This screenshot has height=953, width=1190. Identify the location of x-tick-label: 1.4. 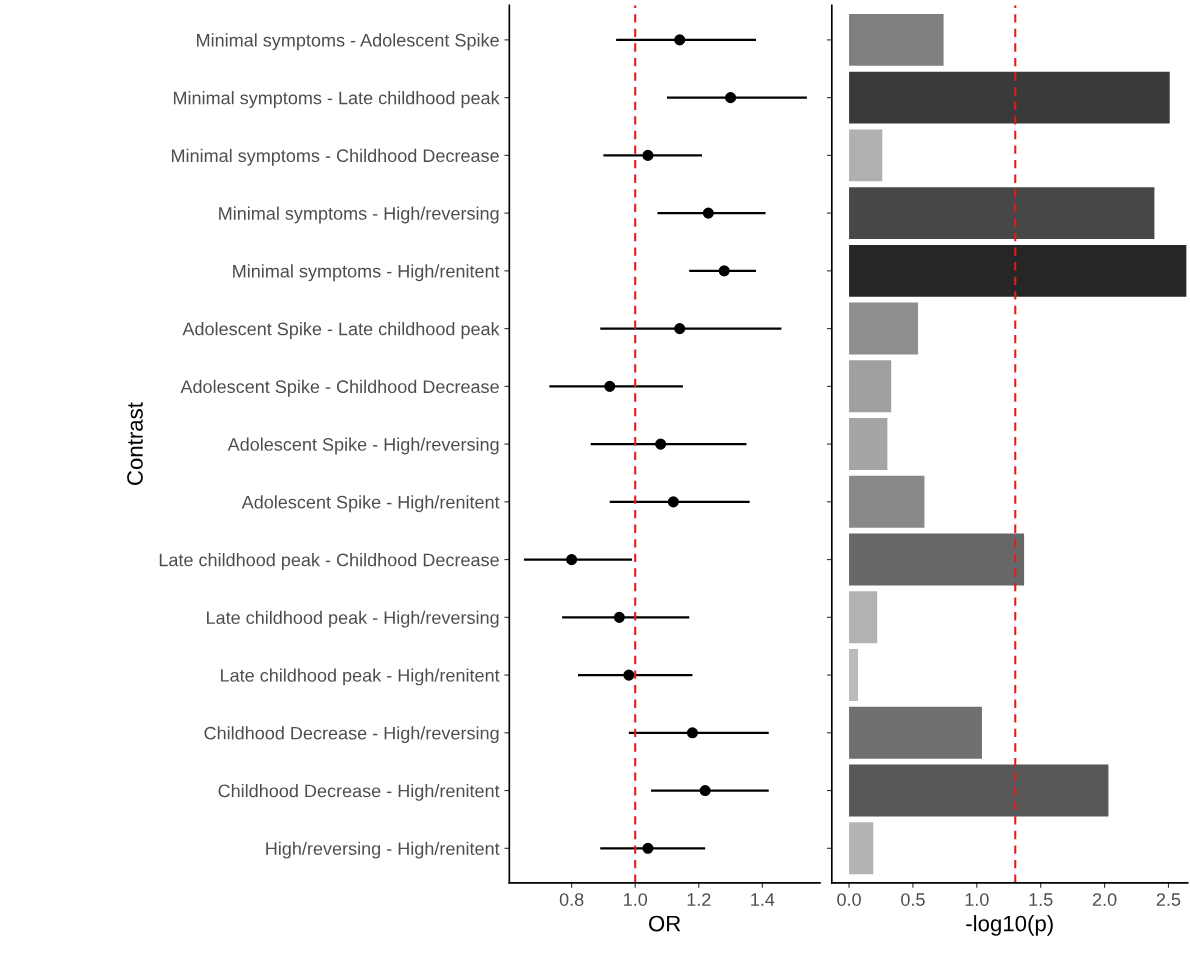
(763, 899).